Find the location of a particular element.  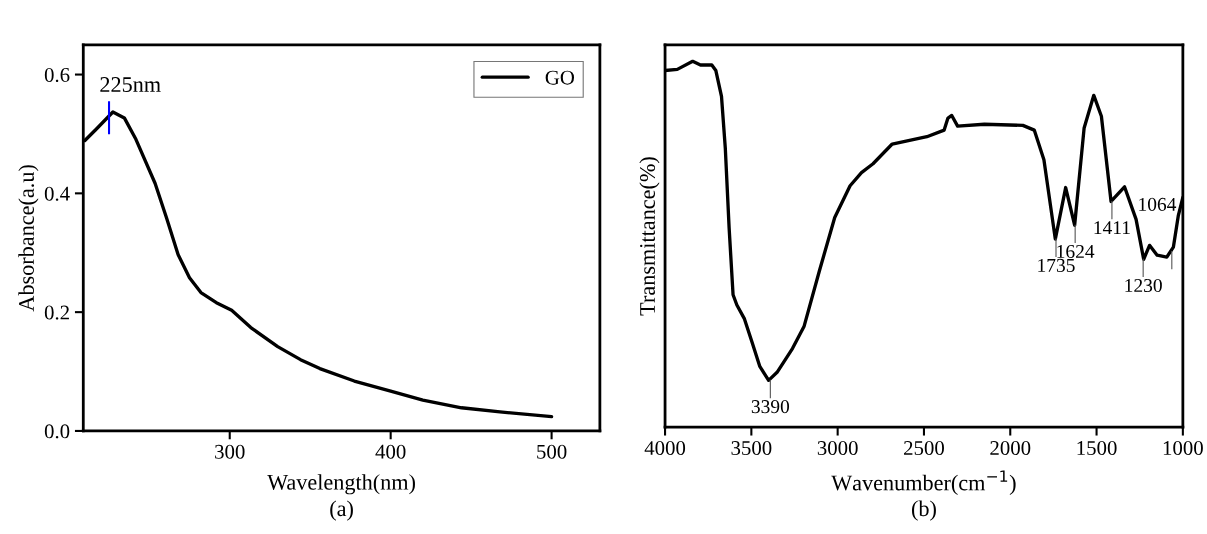

annotation: 1624 is located at coordinates (1076, 251).